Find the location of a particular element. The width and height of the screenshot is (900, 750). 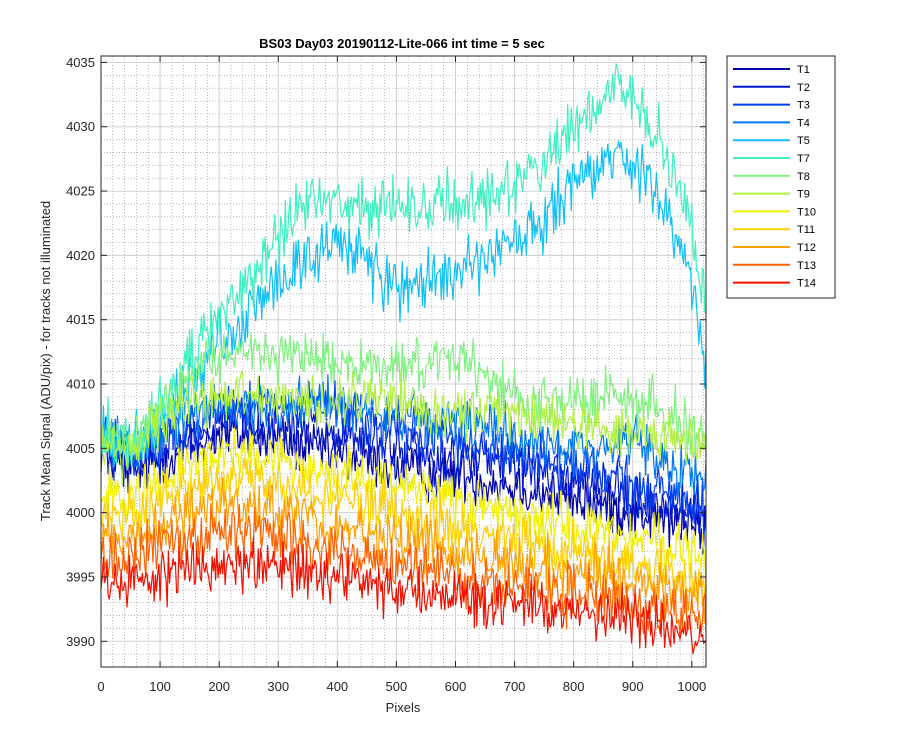

y-tick-label: 4020 is located at coordinates (80, 255).